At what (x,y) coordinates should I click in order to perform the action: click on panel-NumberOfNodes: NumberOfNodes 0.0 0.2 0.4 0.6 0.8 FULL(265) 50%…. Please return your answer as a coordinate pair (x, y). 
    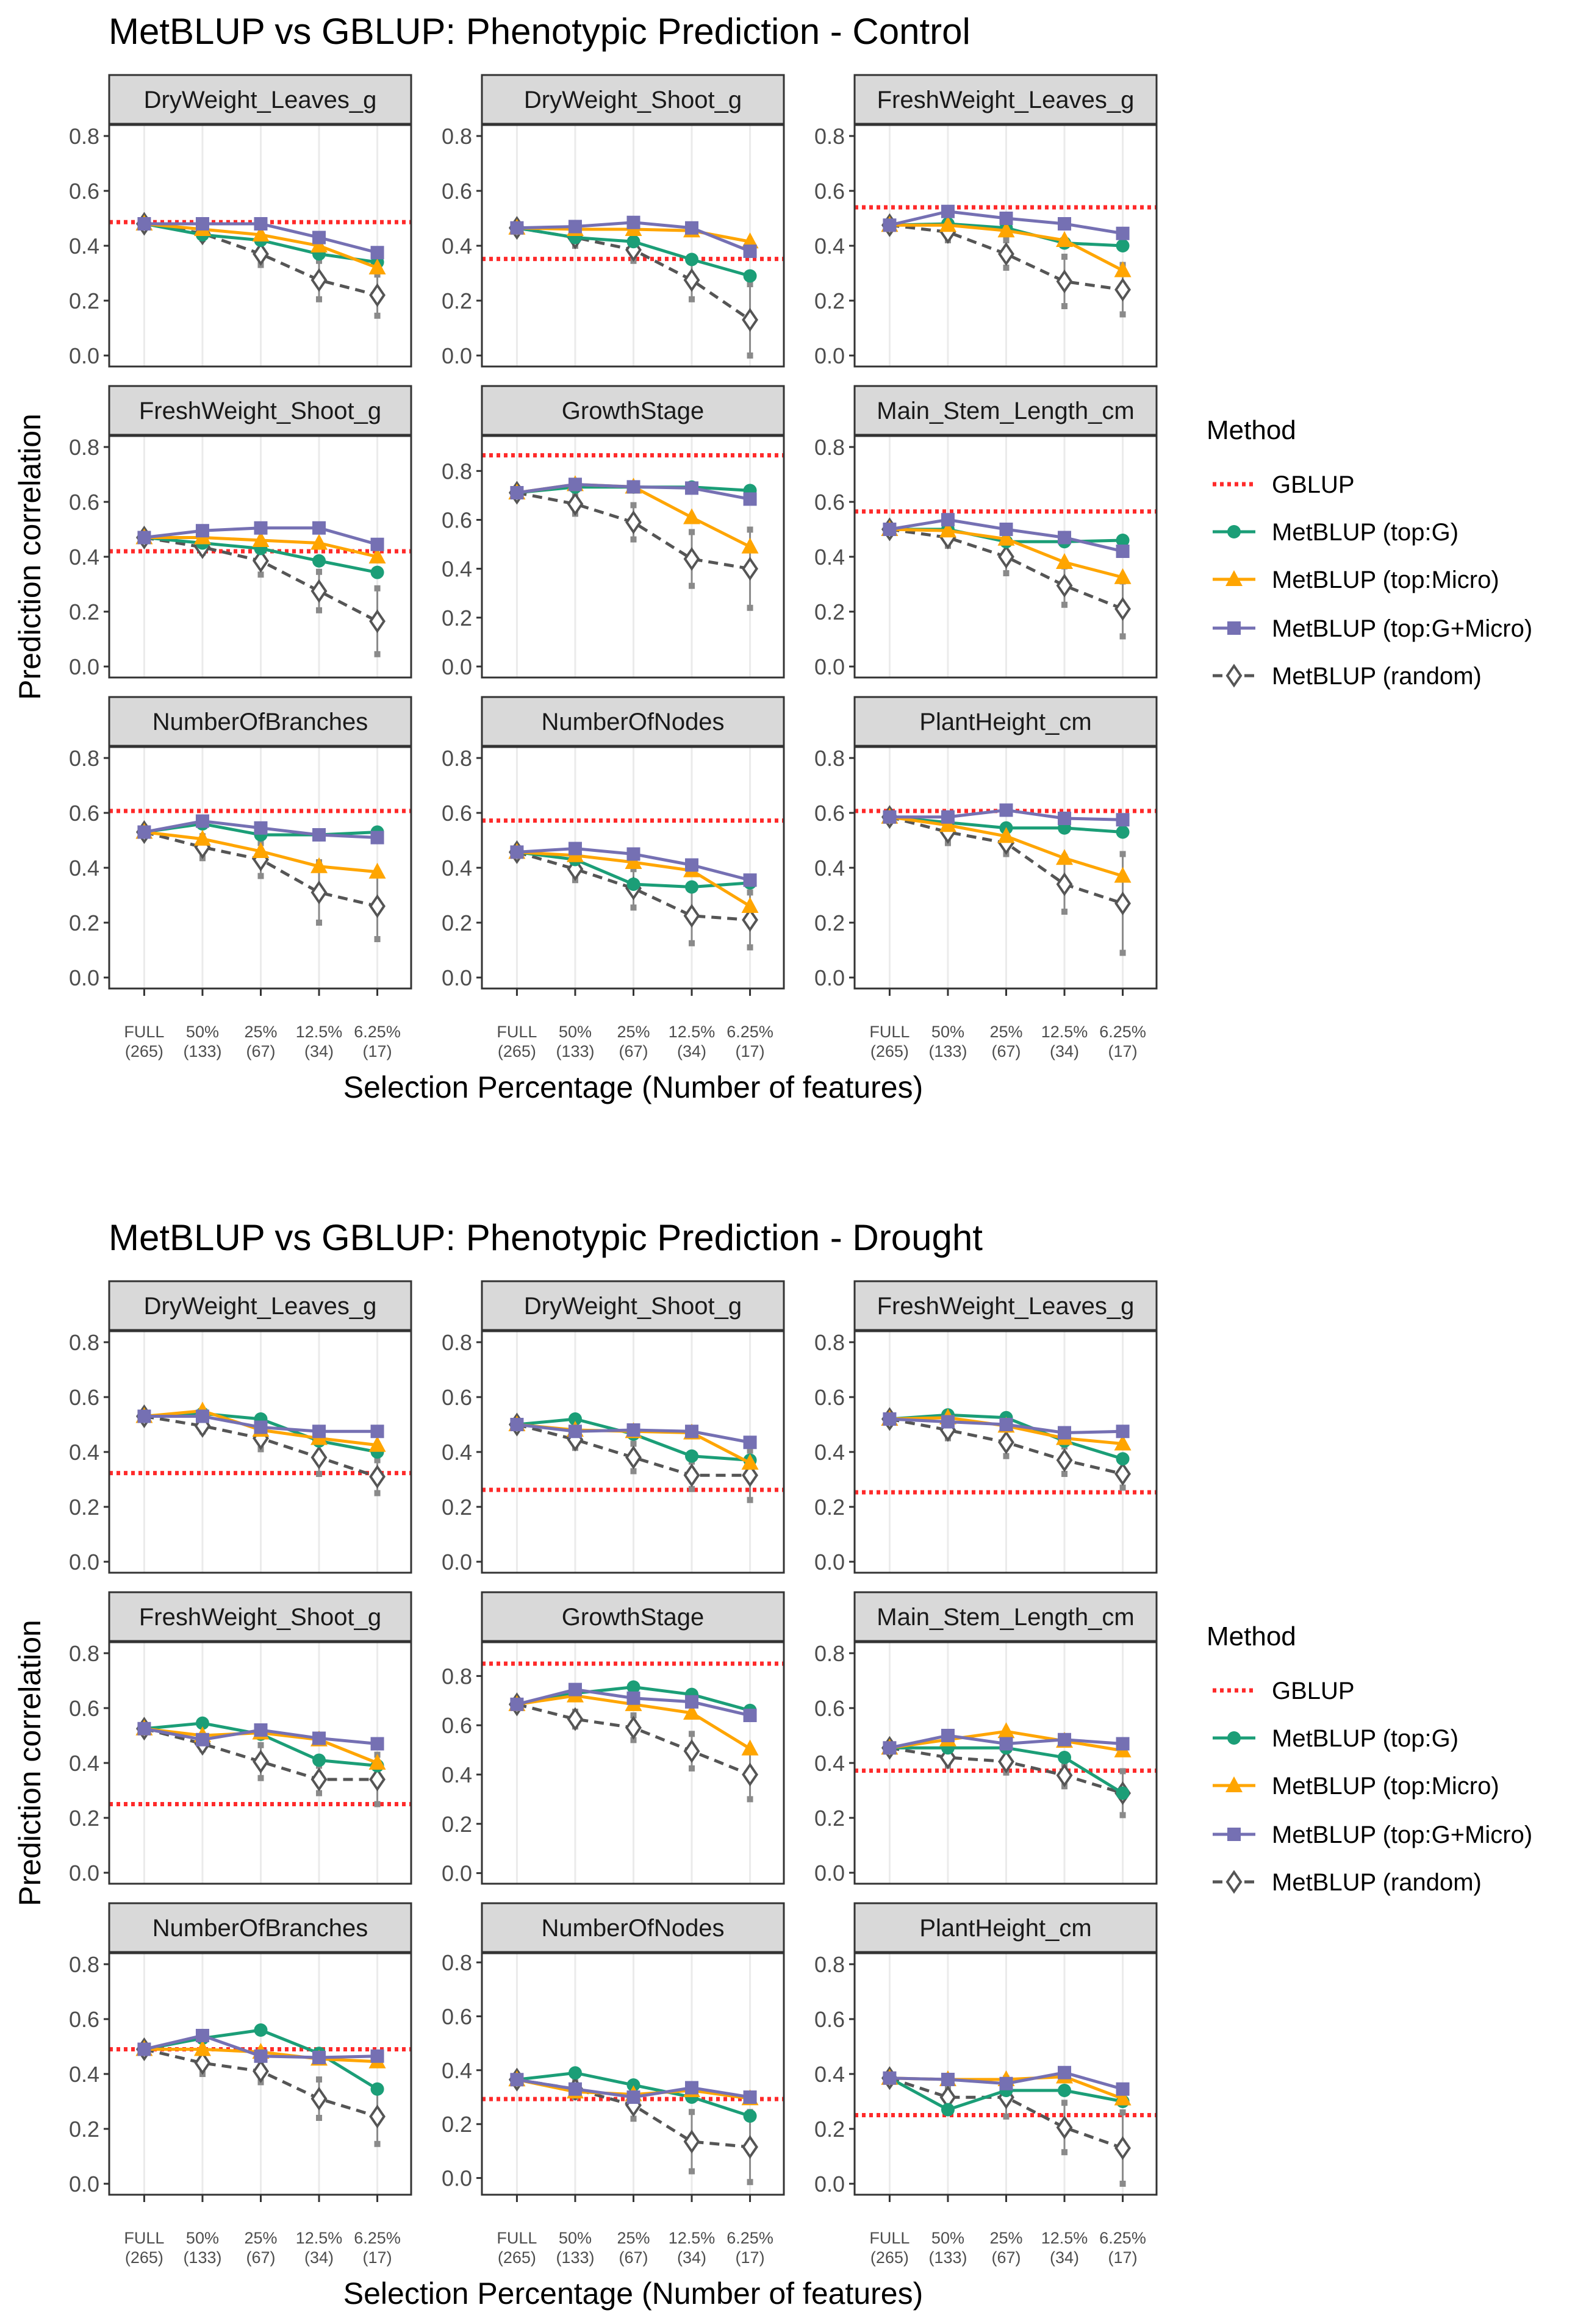
    Looking at the image, I should click on (613, 878).